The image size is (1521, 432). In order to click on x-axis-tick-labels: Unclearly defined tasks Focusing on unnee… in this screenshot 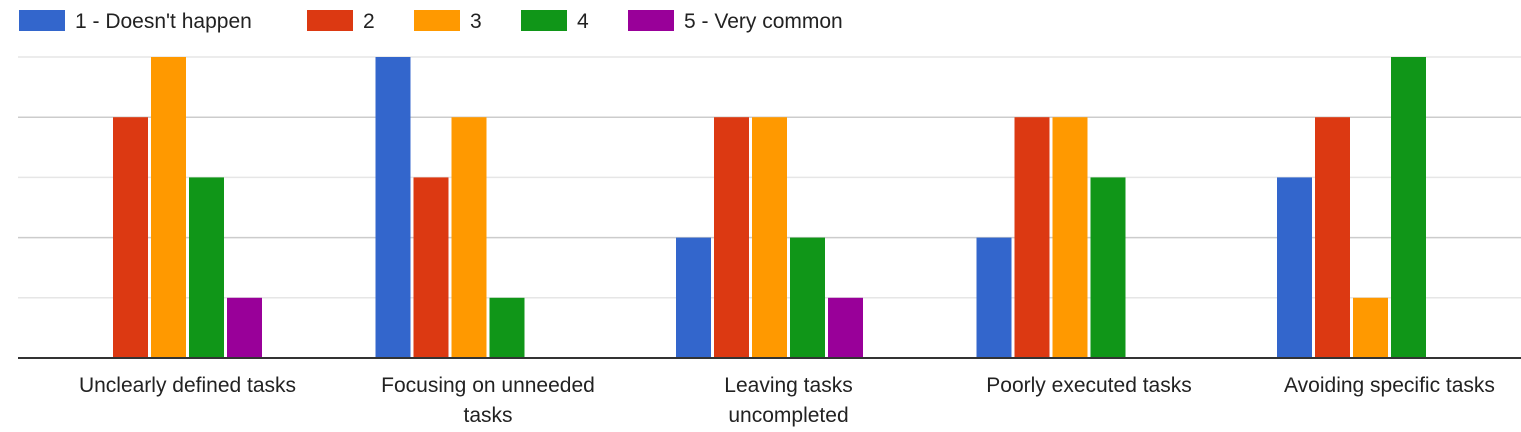, I will do `click(787, 400)`.